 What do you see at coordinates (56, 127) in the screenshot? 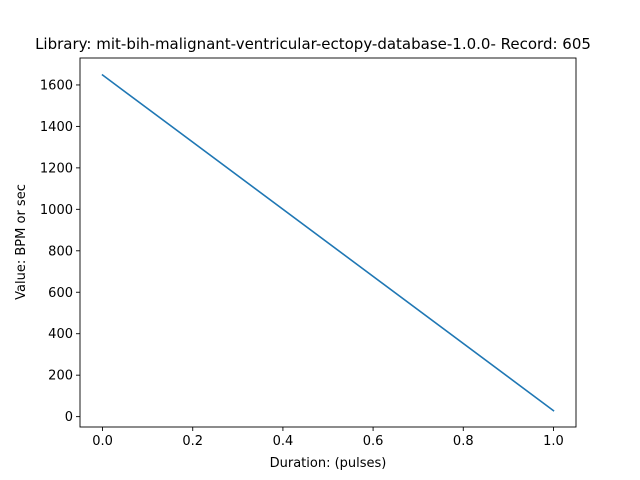
I see `y-tick-label: 1400` at bounding box center [56, 127].